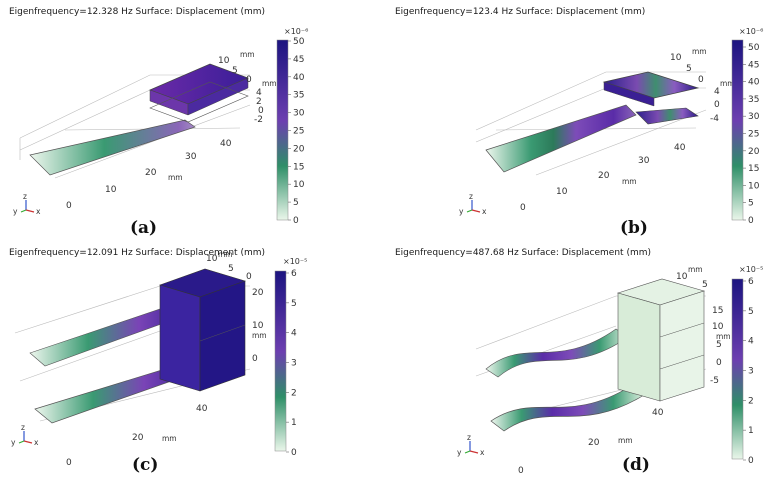 The image size is (771, 482). I want to click on panel-caption: (c), so click(145, 465).